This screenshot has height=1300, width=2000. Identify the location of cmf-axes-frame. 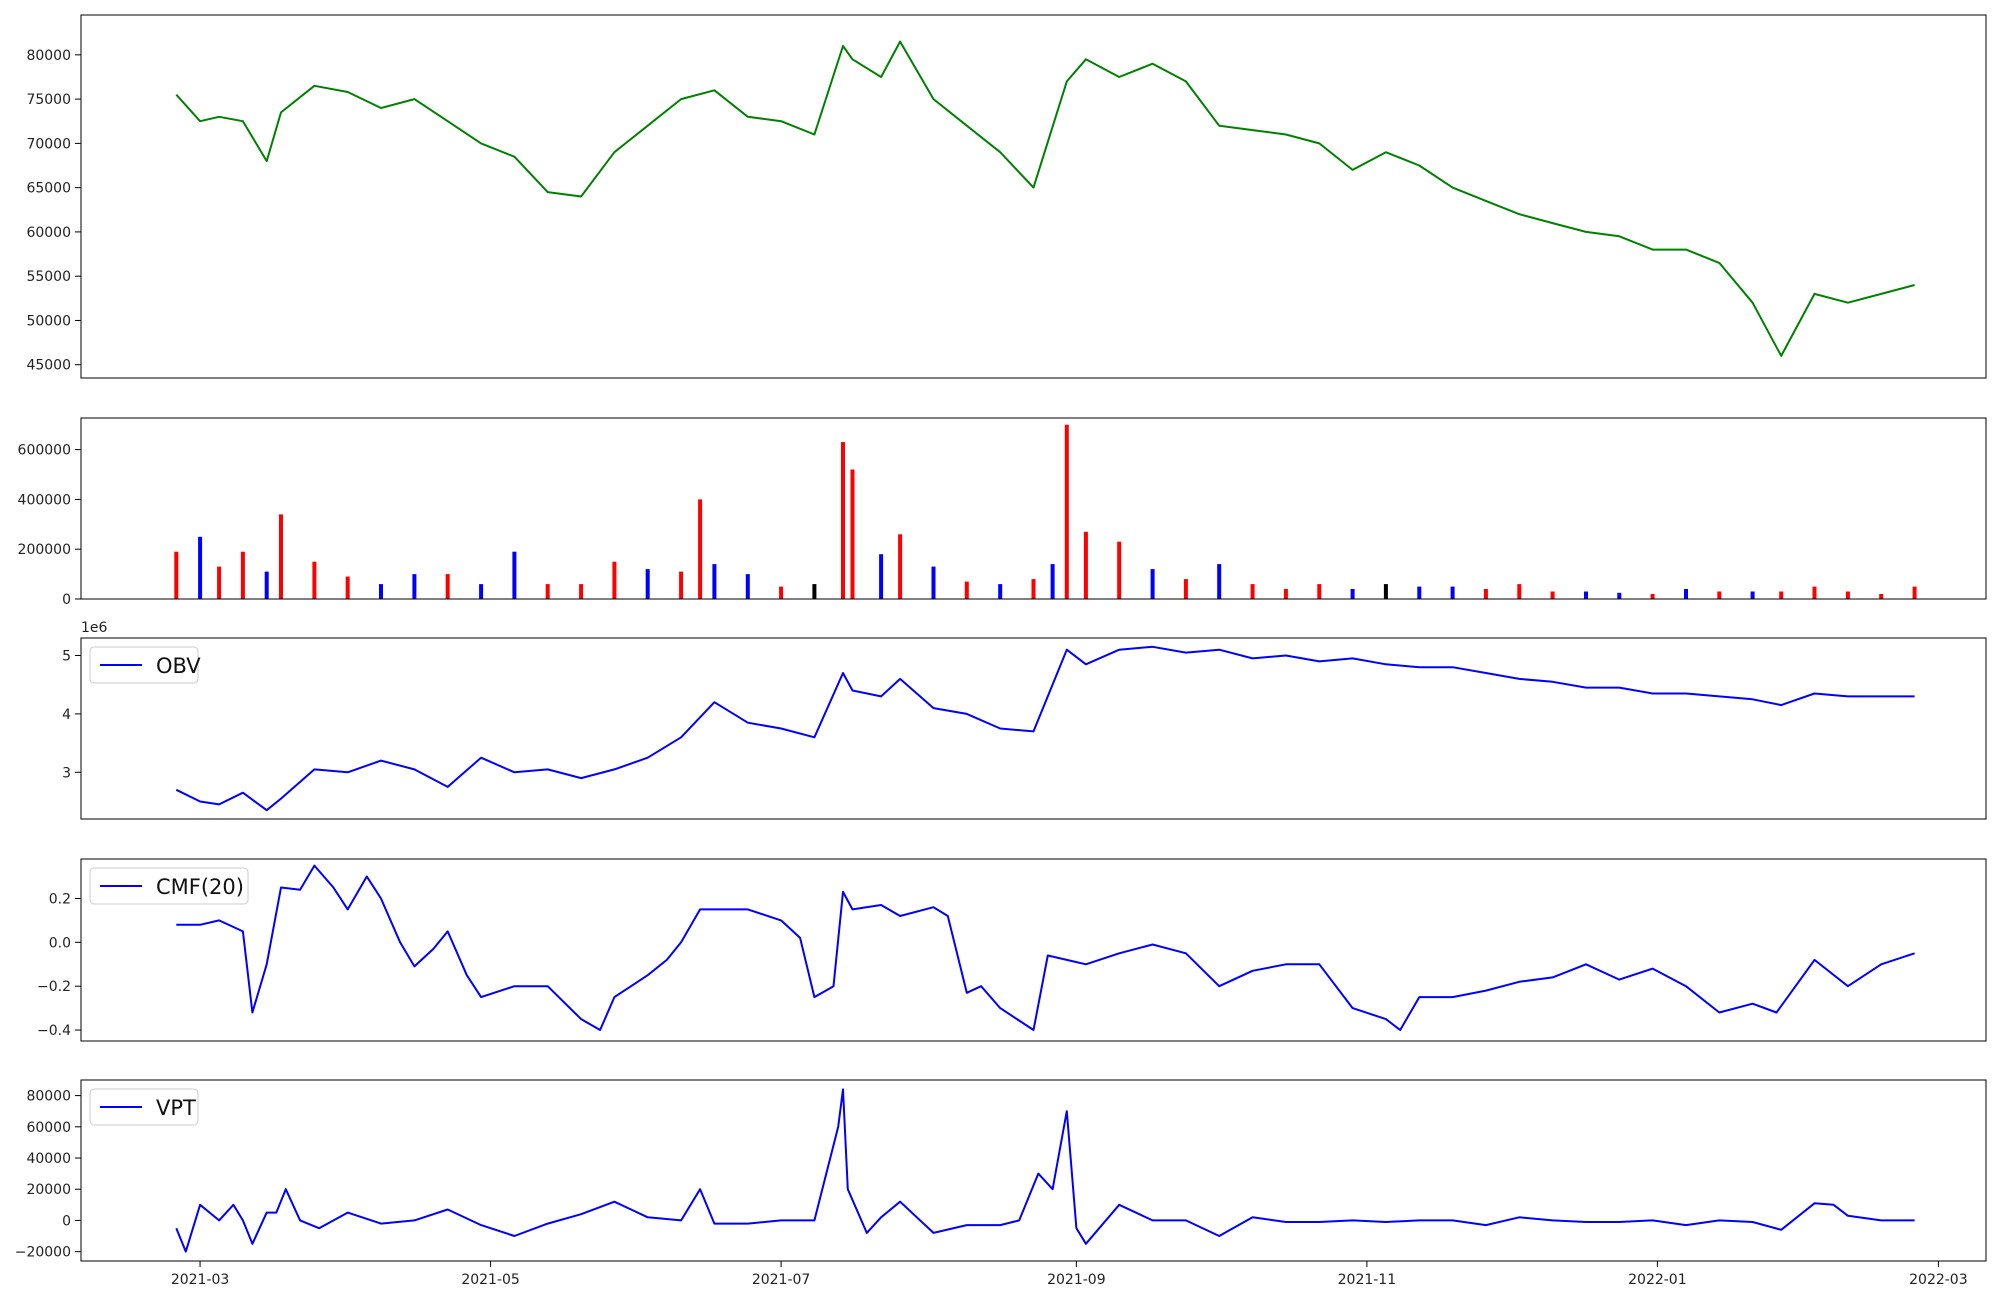
(1033, 950).